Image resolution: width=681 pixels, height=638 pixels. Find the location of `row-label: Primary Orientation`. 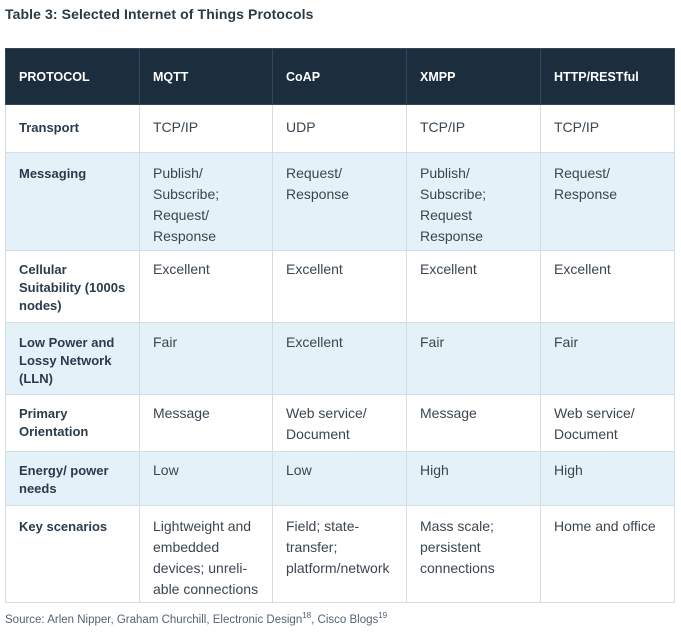

row-label: Primary Orientation is located at coordinates (72, 423).